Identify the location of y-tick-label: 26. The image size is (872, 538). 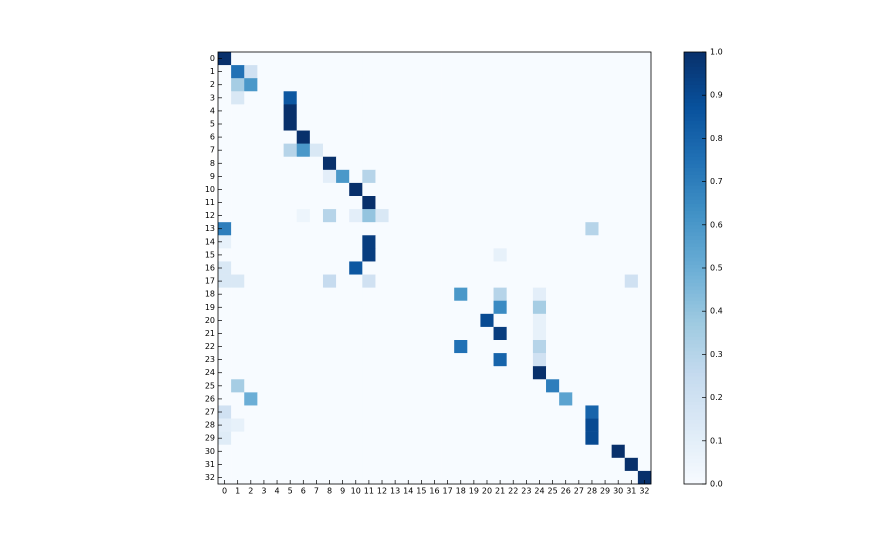
(210, 398).